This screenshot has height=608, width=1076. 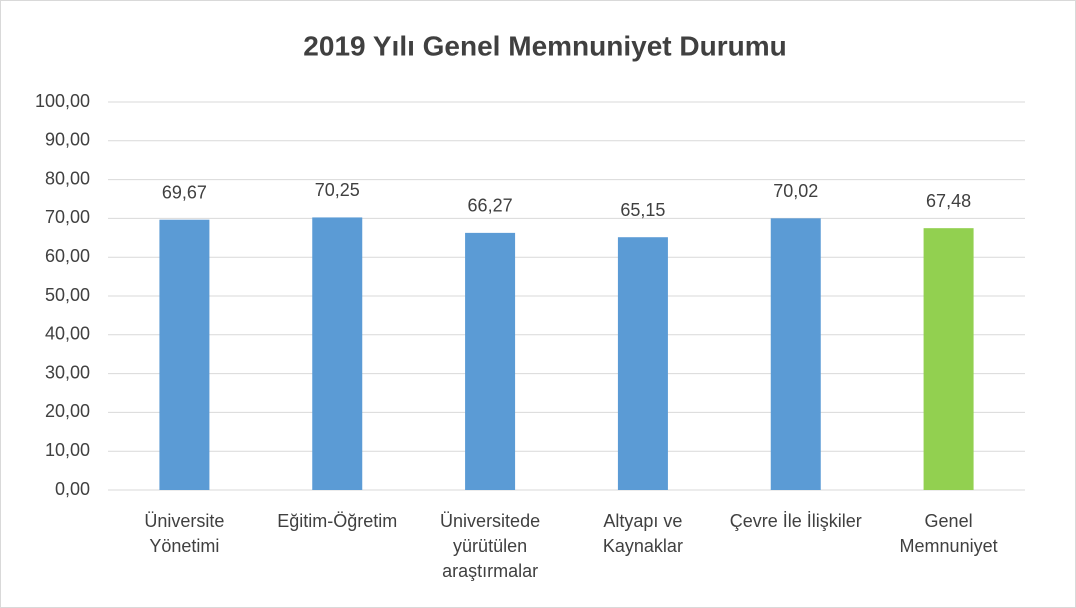 What do you see at coordinates (643, 533) in the screenshot?
I see `x-tick-label: Altyapı ve Kaynaklar` at bounding box center [643, 533].